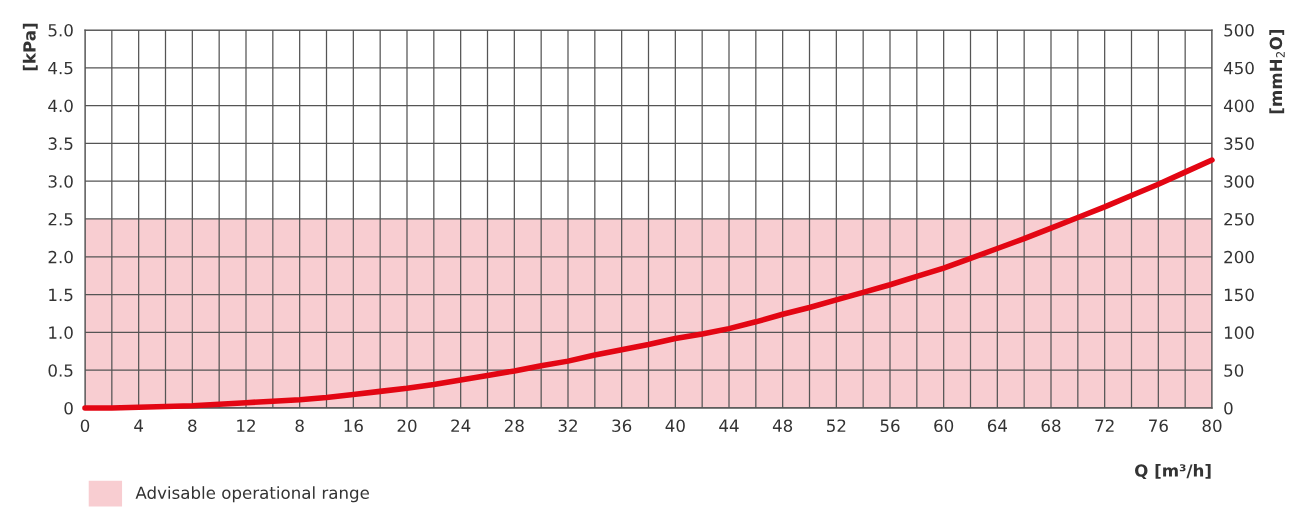 Image resolution: width=1300 pixels, height=517 pixels. I want to click on x-tick-label: 44, so click(729, 425).